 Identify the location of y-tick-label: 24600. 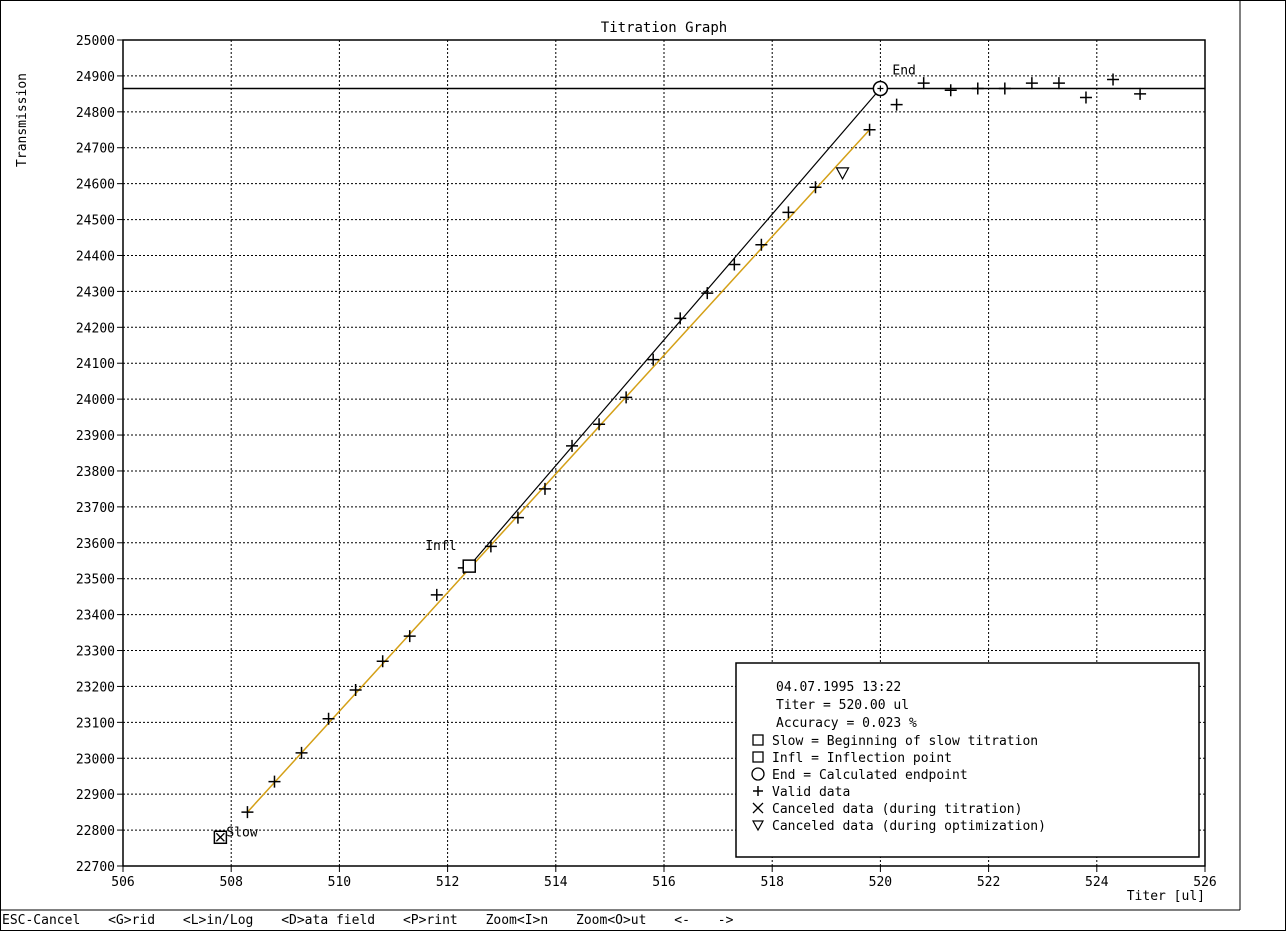
(95, 185).